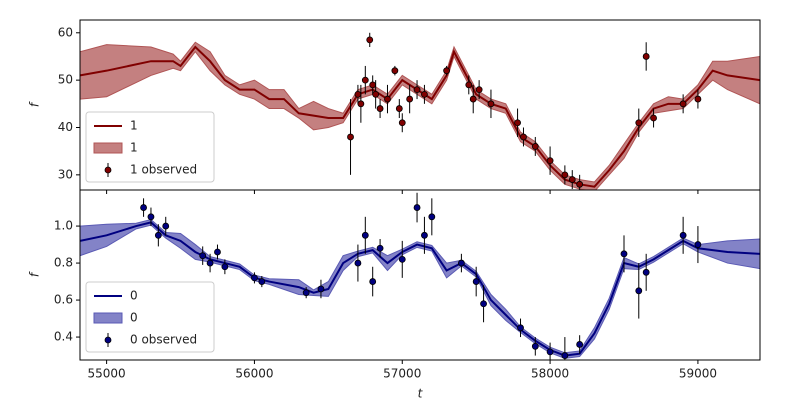 This screenshot has height=404, width=800. I want to click on legend-label: 0 observed, so click(163, 340).